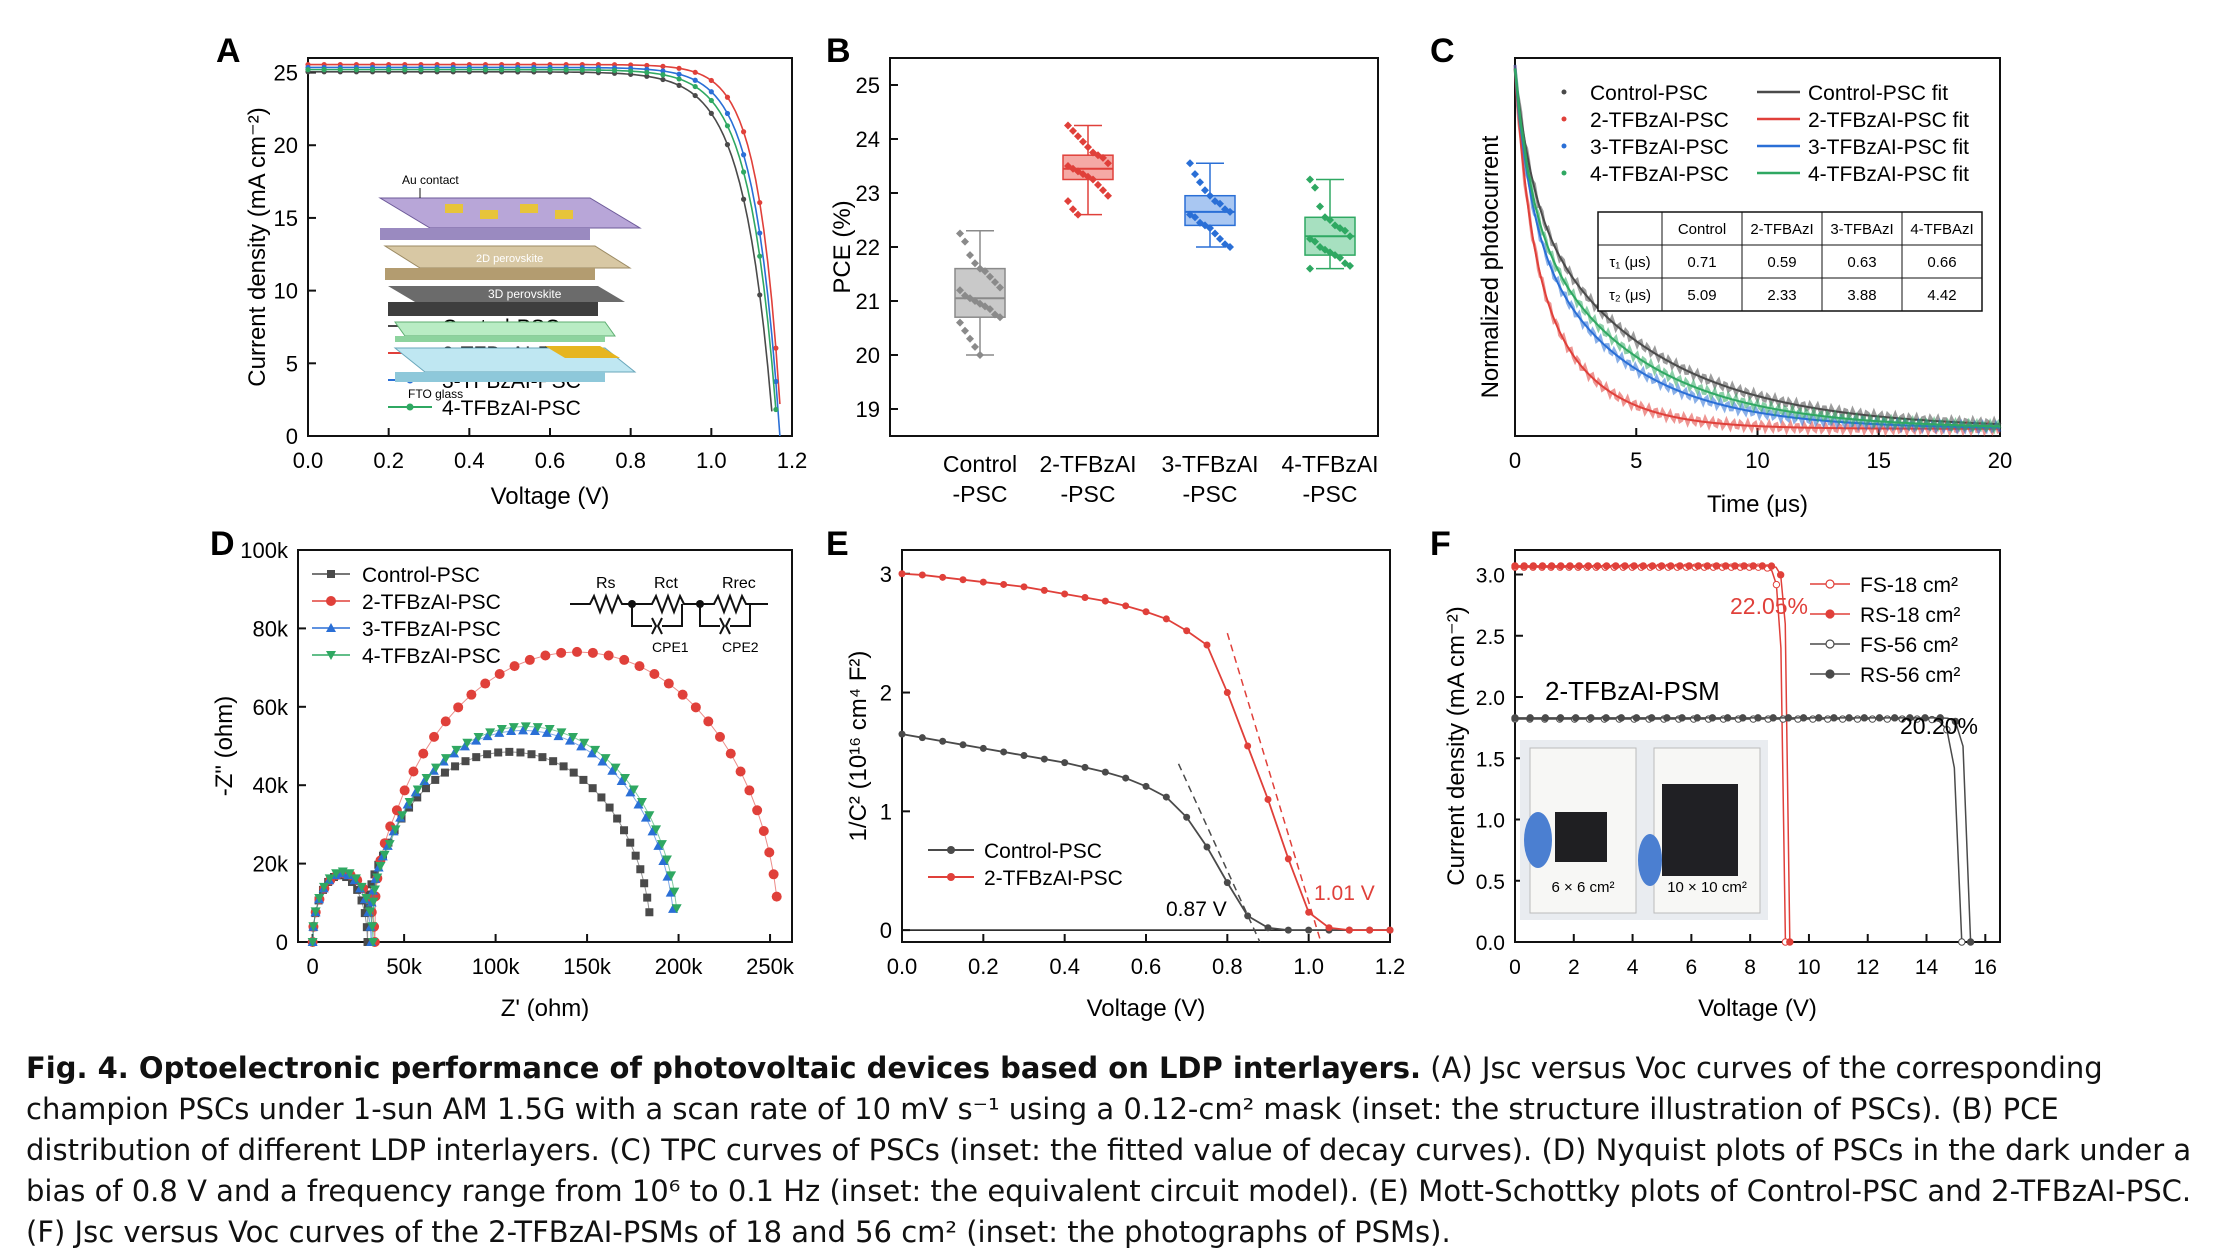 The image size is (2222, 1260). I want to click on legend-label: 2-TFBzAI-PSC, so click(1053, 878).